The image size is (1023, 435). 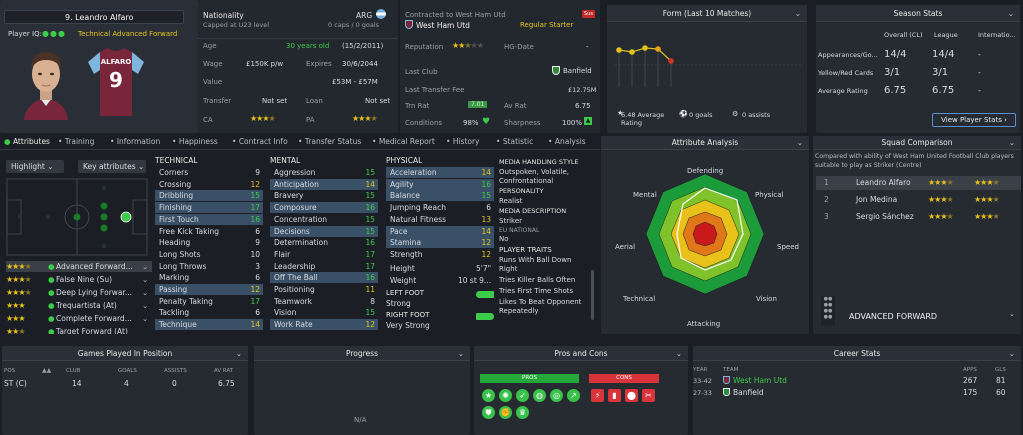 I want to click on squad-header: Squad Comparison ⌄, so click(x=917, y=143).